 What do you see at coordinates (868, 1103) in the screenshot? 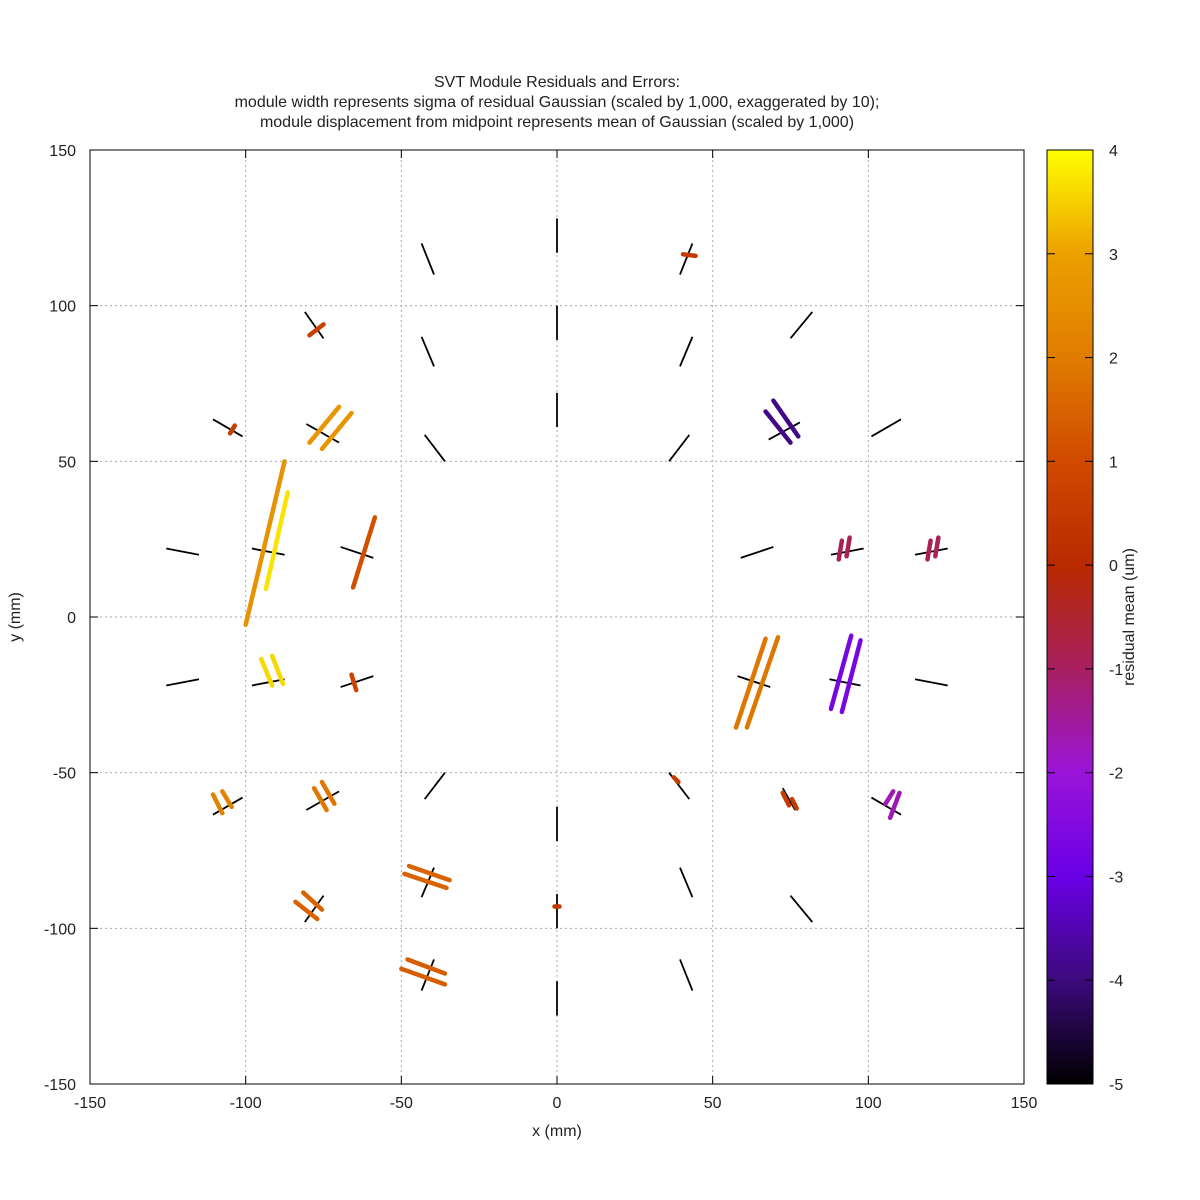
I see `x-tick-label: 100` at bounding box center [868, 1103].